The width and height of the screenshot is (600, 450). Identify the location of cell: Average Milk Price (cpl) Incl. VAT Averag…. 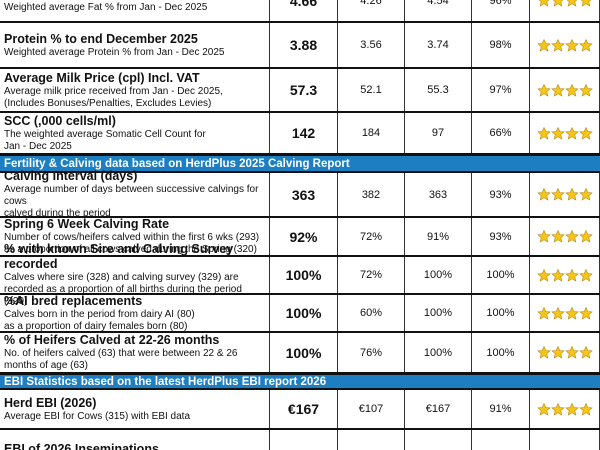
(135, 90).